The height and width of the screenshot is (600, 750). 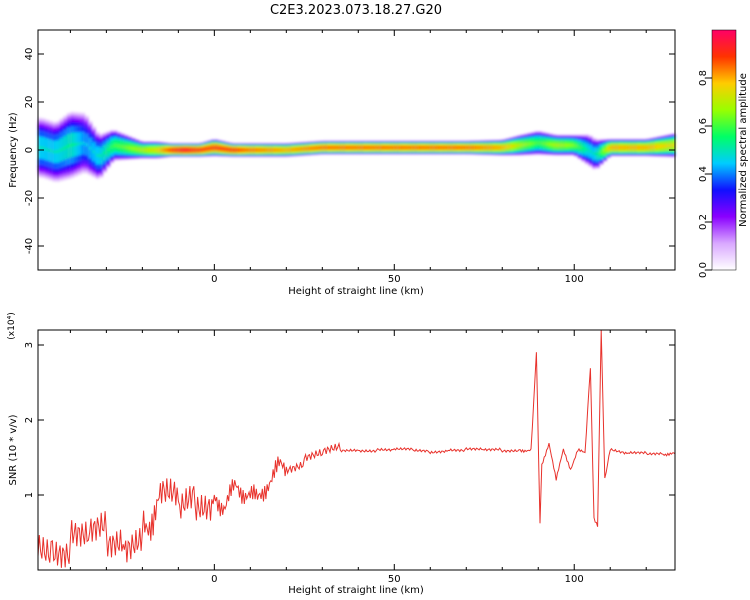 What do you see at coordinates (29, 246) in the screenshot?
I see `y-tick-label: -40` at bounding box center [29, 246].